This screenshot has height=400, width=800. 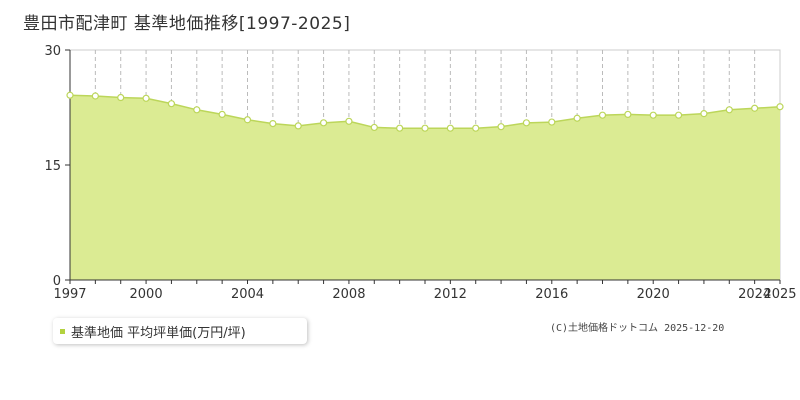 What do you see at coordinates (551, 294) in the screenshot?
I see `x-tick-label: 2016` at bounding box center [551, 294].